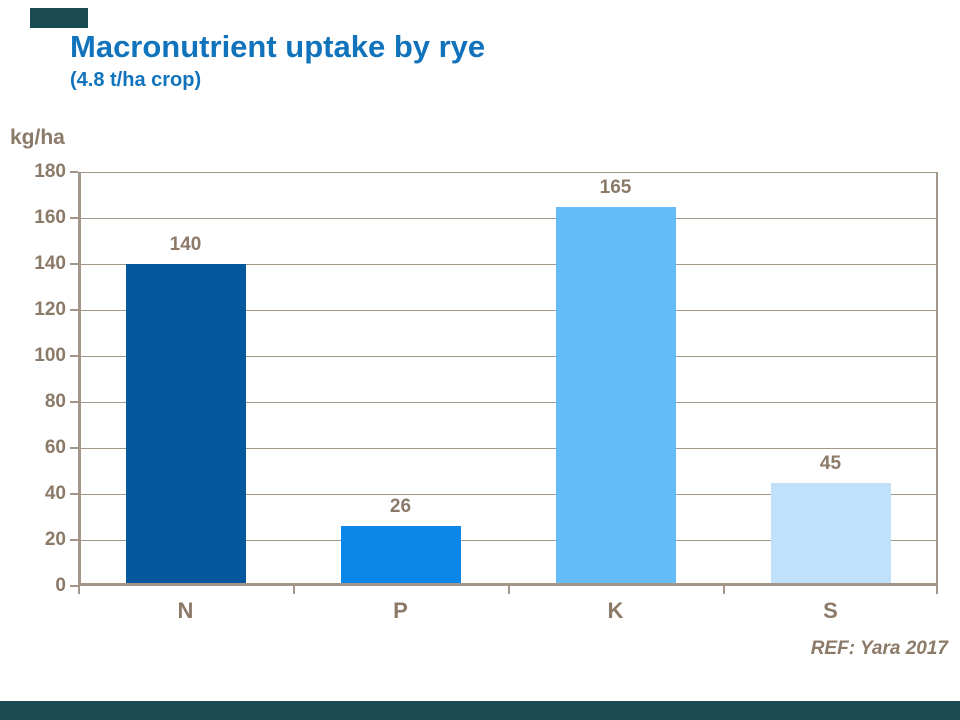  What do you see at coordinates (185, 244) in the screenshot?
I see `bar-value-label-N: 140` at bounding box center [185, 244].